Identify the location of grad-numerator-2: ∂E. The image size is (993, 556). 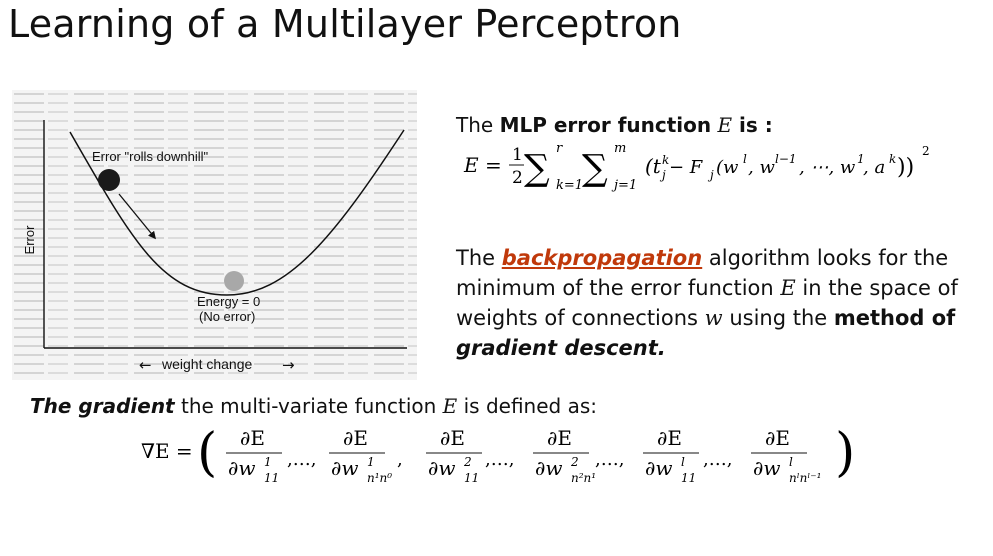
(452, 438).